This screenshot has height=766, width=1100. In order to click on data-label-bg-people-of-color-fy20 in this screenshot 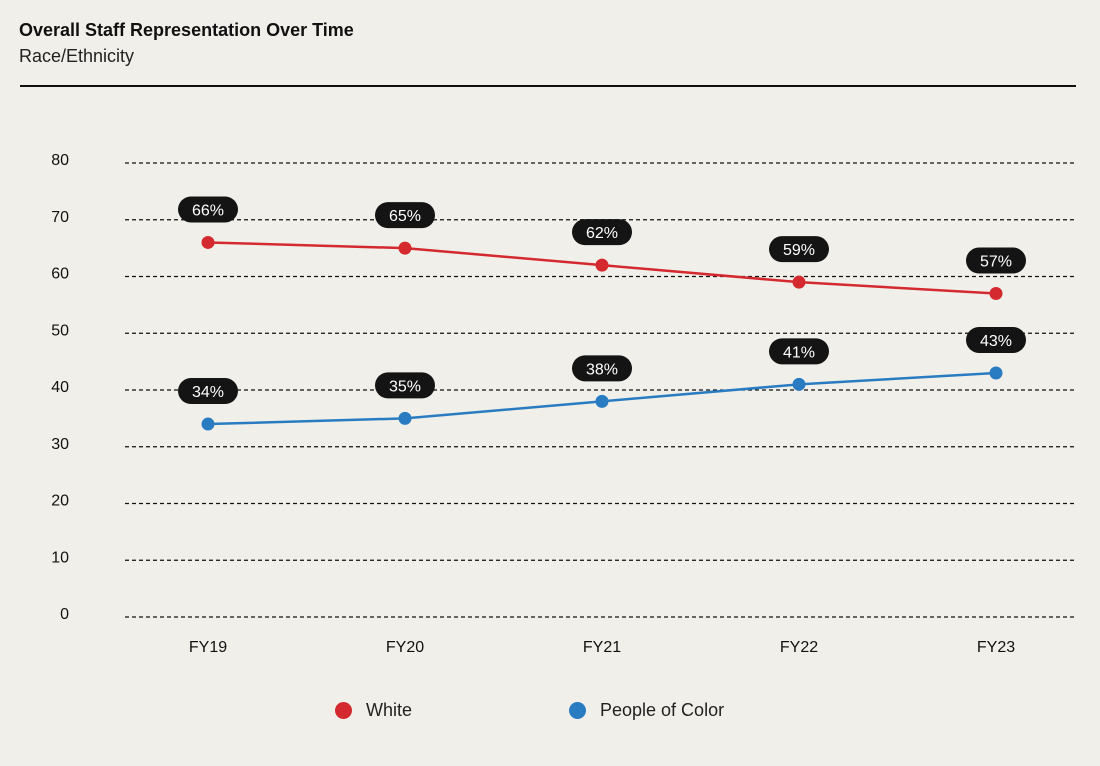, I will do `click(405, 385)`.